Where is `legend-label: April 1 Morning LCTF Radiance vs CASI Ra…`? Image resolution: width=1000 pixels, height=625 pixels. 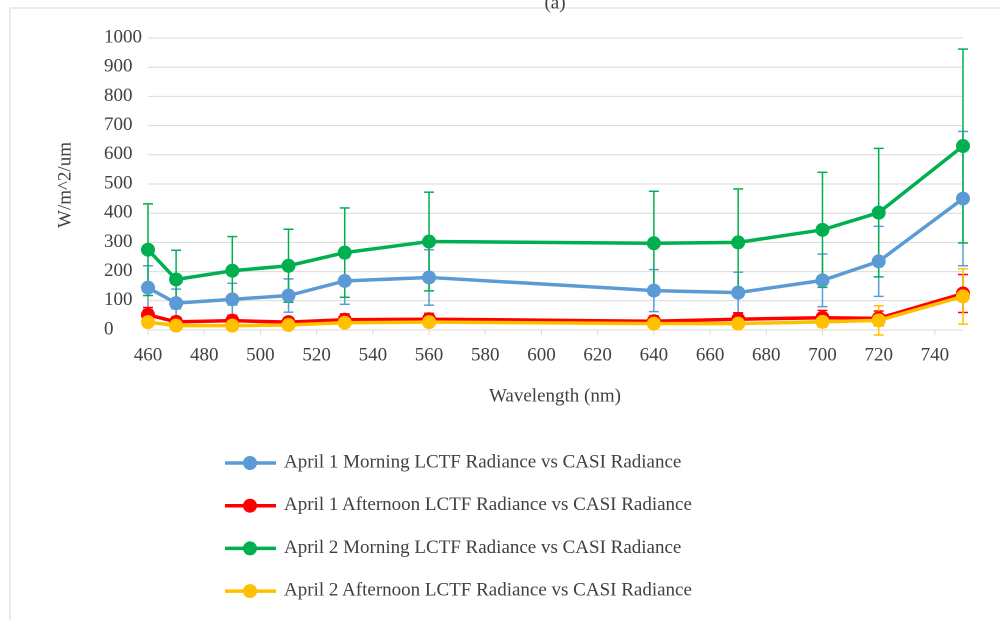
legend-label: April 1 Morning LCTF Radiance vs CASI Ra… is located at coordinates (482, 461).